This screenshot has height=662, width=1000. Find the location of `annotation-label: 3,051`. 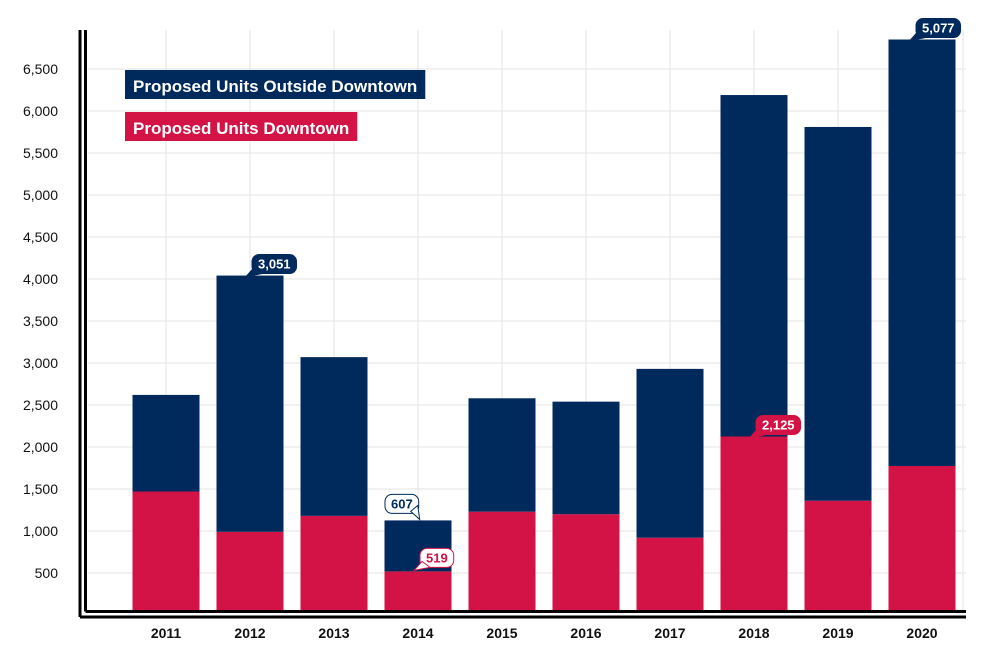

annotation-label: 3,051 is located at coordinates (274, 264).